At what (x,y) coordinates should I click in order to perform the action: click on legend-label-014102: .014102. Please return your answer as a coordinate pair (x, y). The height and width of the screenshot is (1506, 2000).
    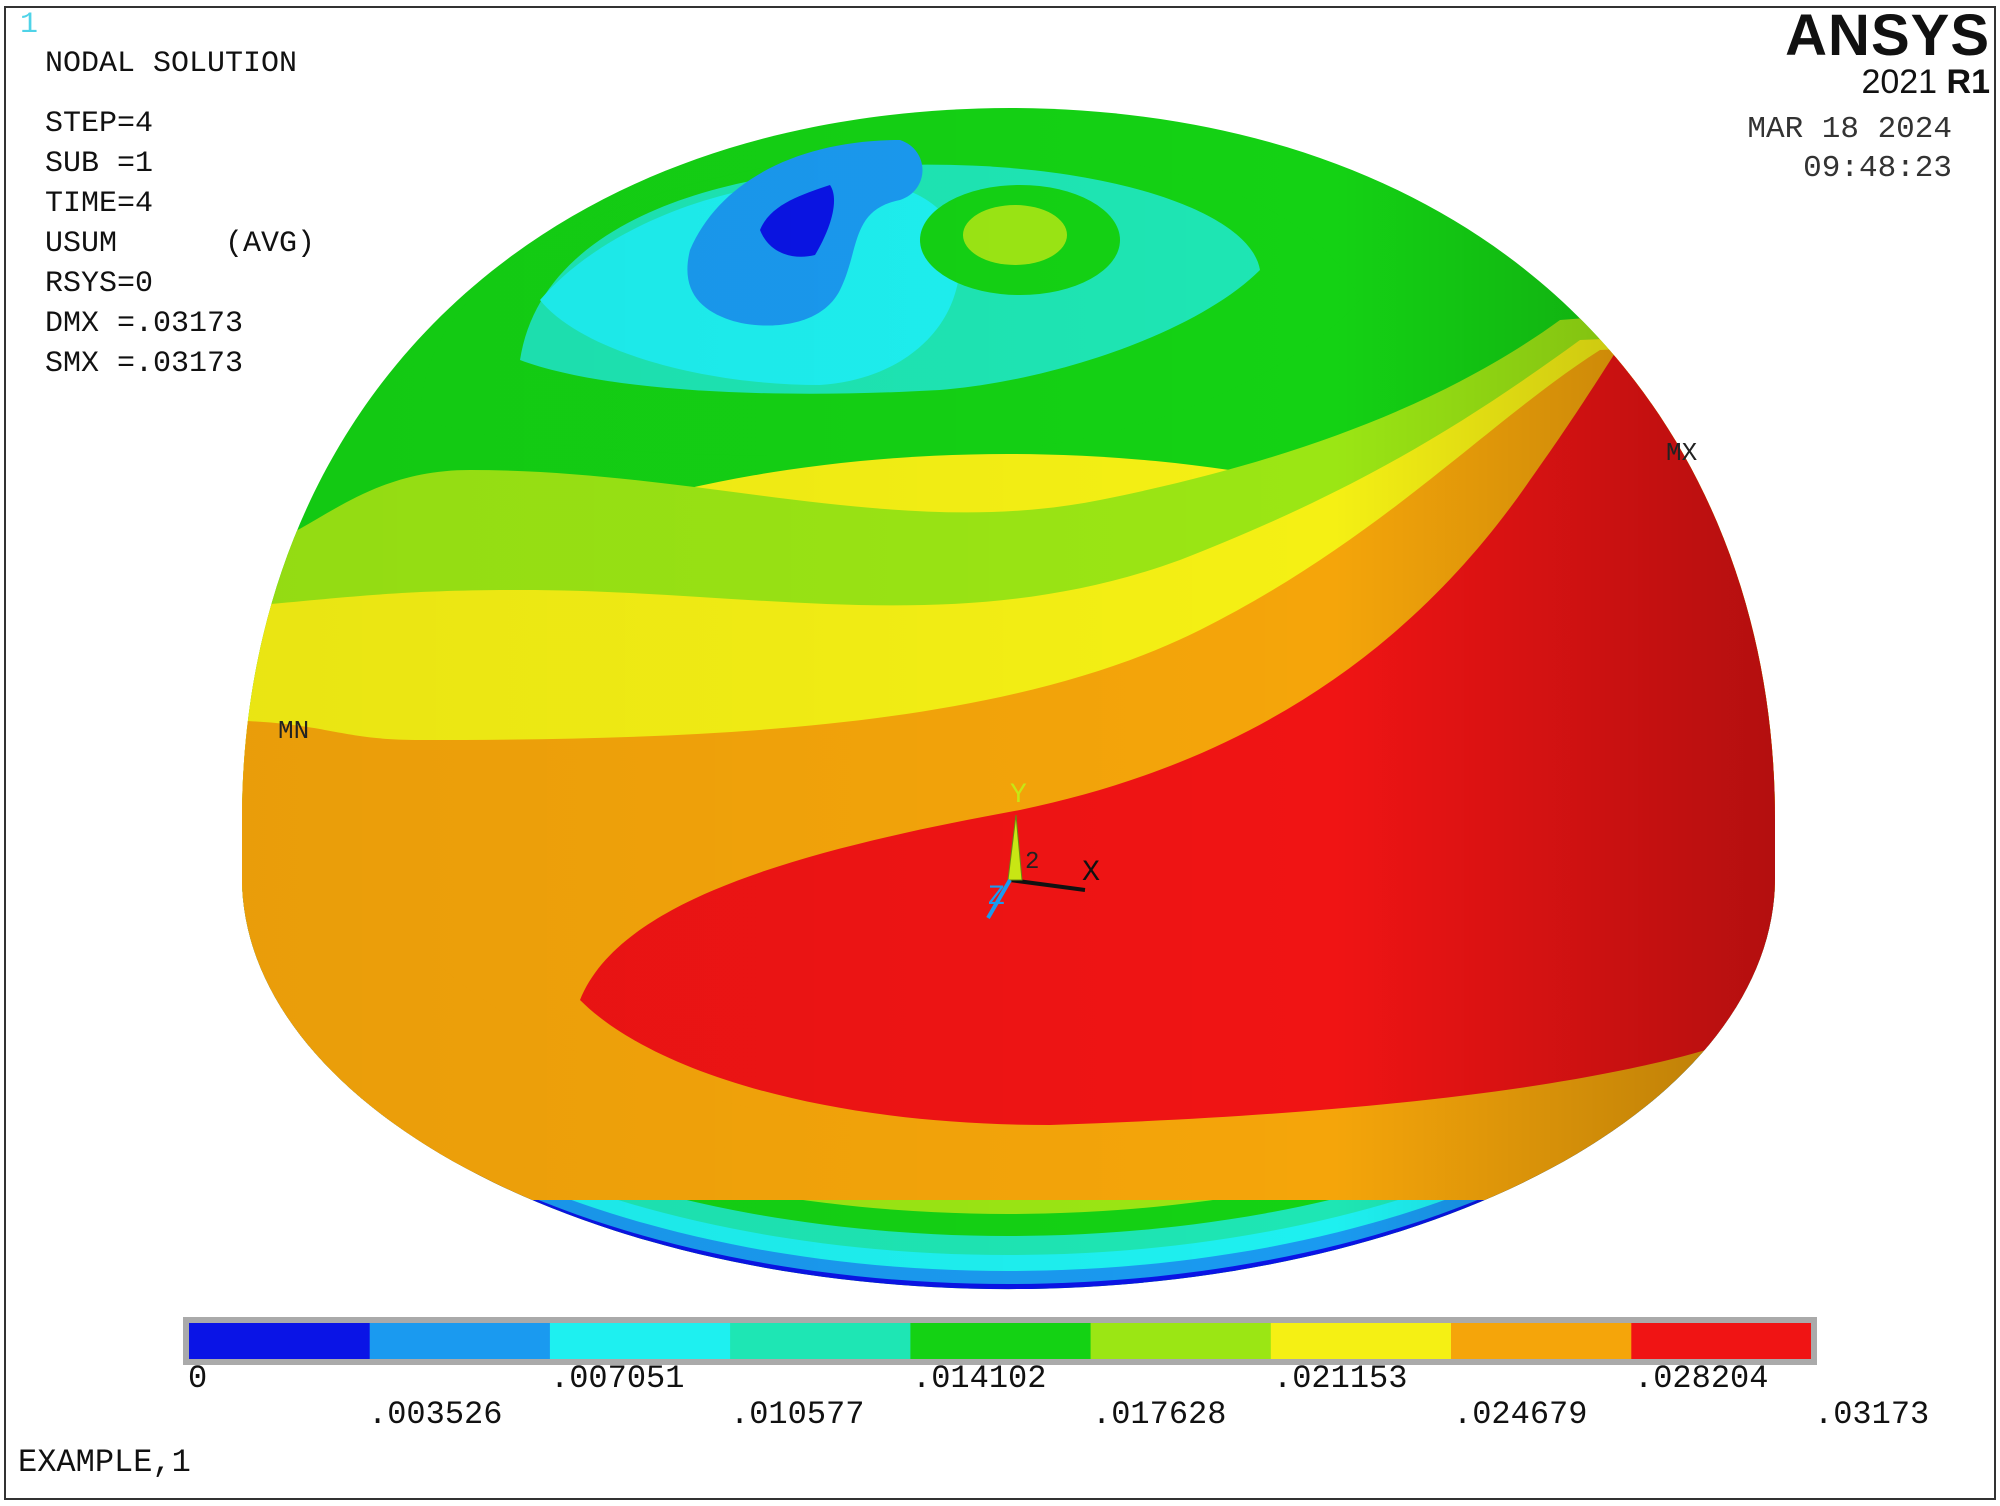
    Looking at the image, I should click on (979, 1378).